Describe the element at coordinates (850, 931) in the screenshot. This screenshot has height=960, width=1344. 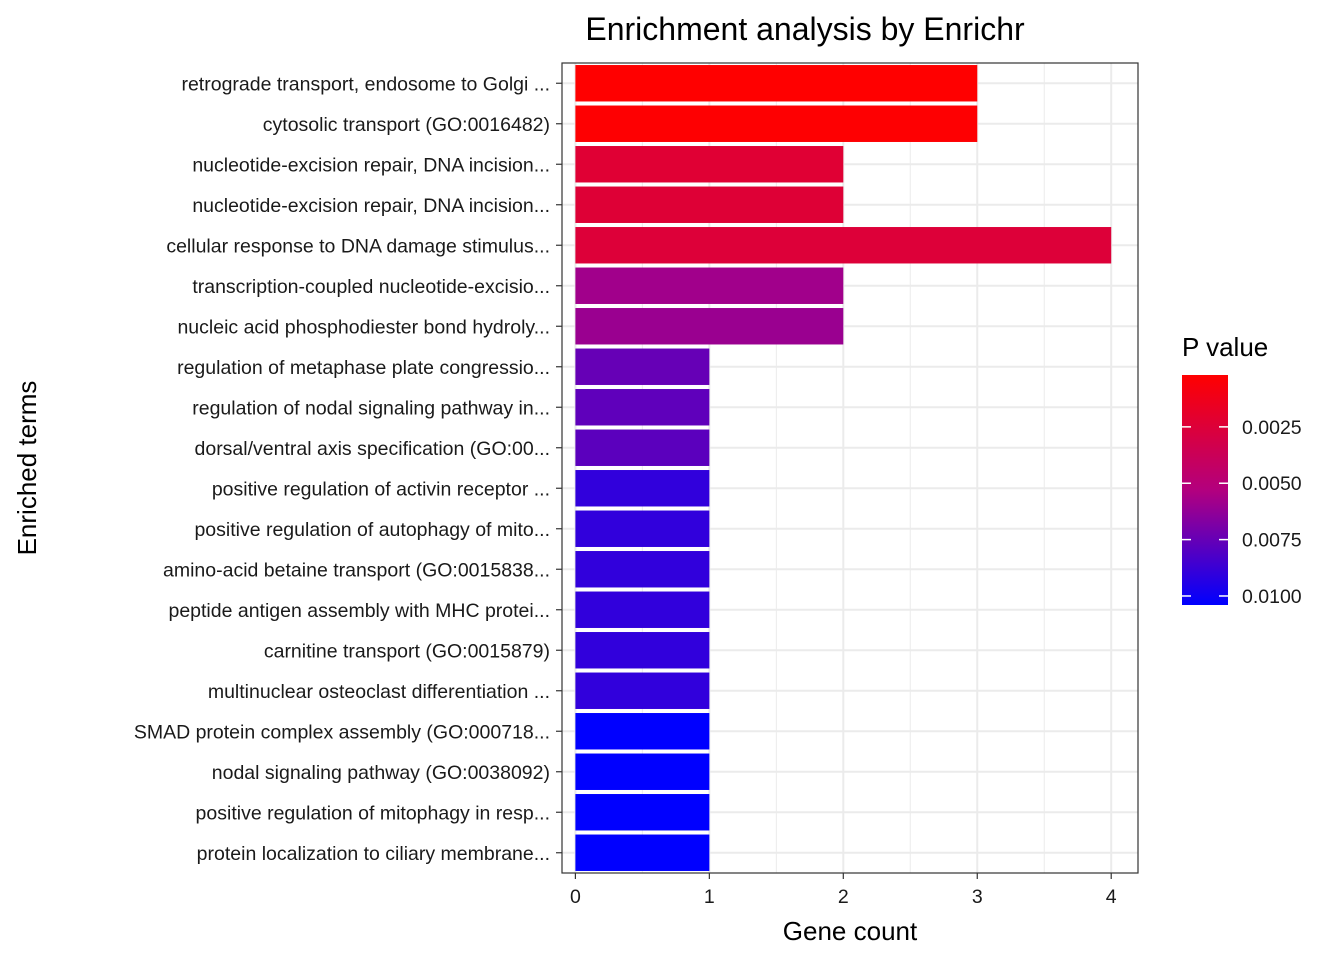
I see `x-axis-title: Gene count` at that location.